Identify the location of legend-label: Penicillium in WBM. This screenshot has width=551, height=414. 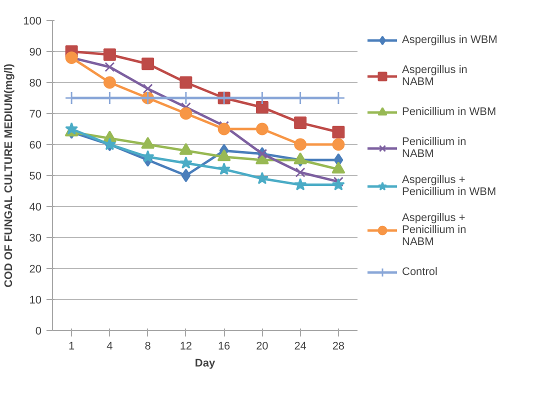
(449, 112).